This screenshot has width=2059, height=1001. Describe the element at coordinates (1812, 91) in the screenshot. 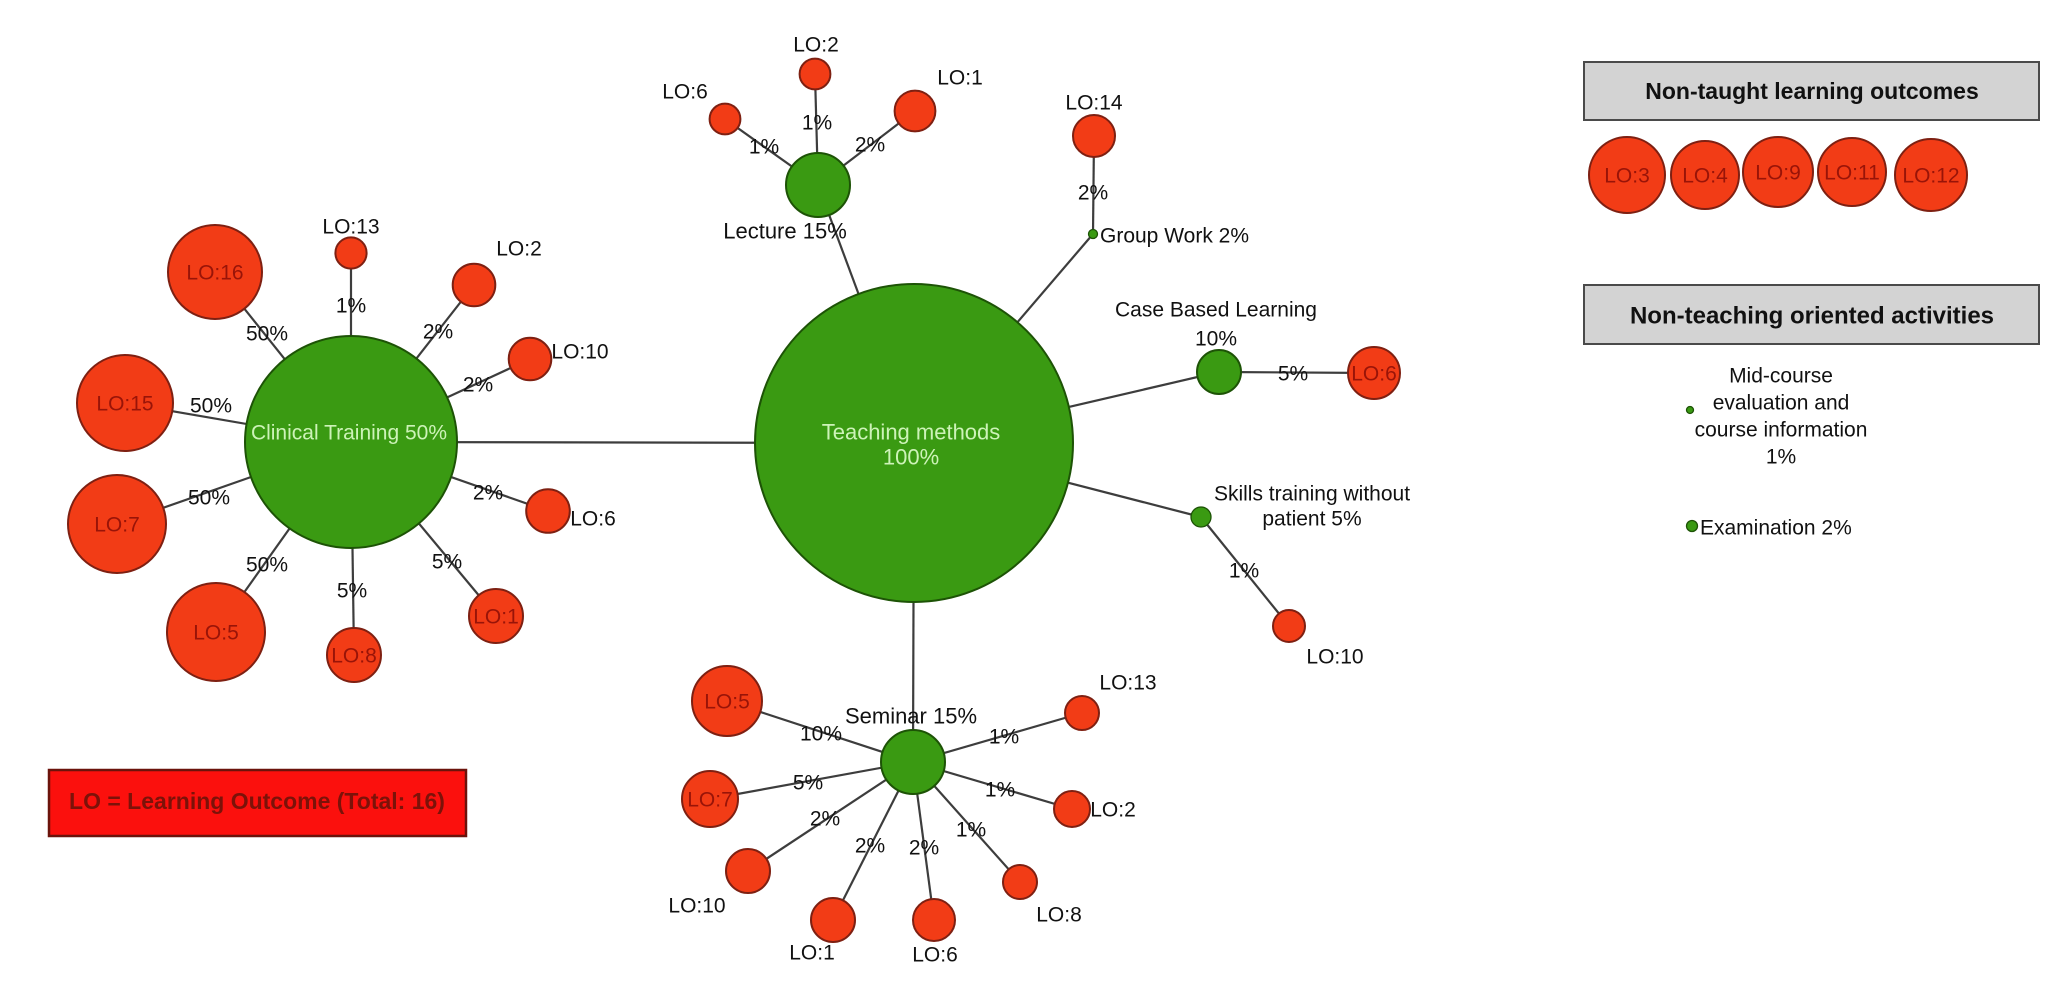

I see `svg-text: Non-taught learning outcomes` at that location.